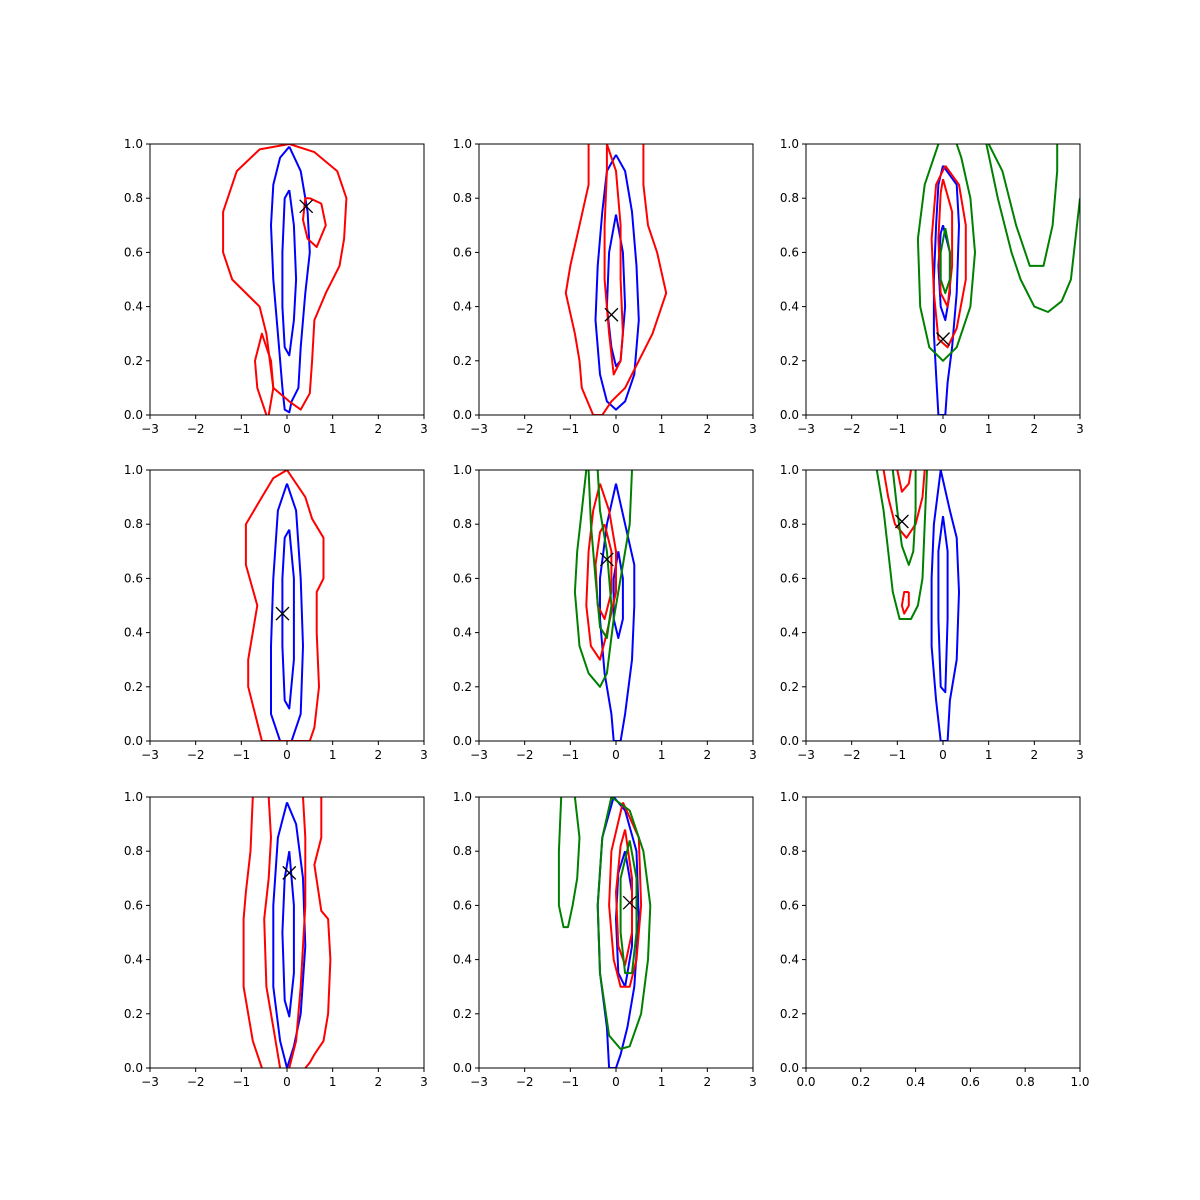 The image size is (1200, 1200). Describe the element at coordinates (860, 1082) in the screenshot. I see `x-tick-label: 0.2` at that location.